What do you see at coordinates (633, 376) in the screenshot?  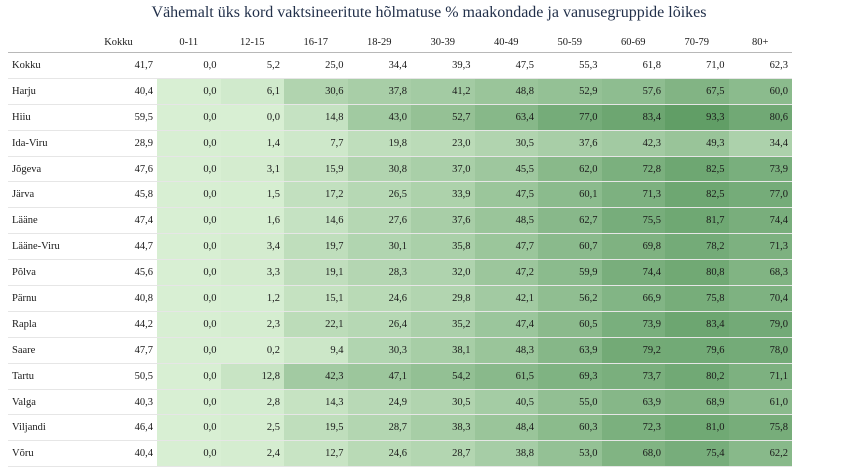 I see `heat-cell: 73,7` at bounding box center [633, 376].